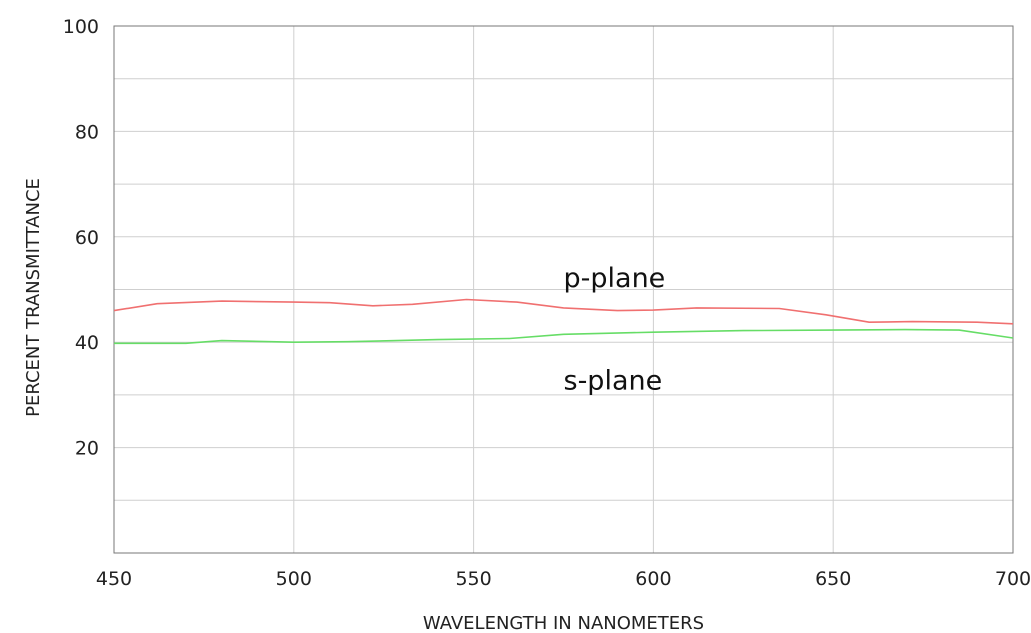  What do you see at coordinates (613, 381) in the screenshot?
I see `series-label-s-plane: s-plane` at bounding box center [613, 381].